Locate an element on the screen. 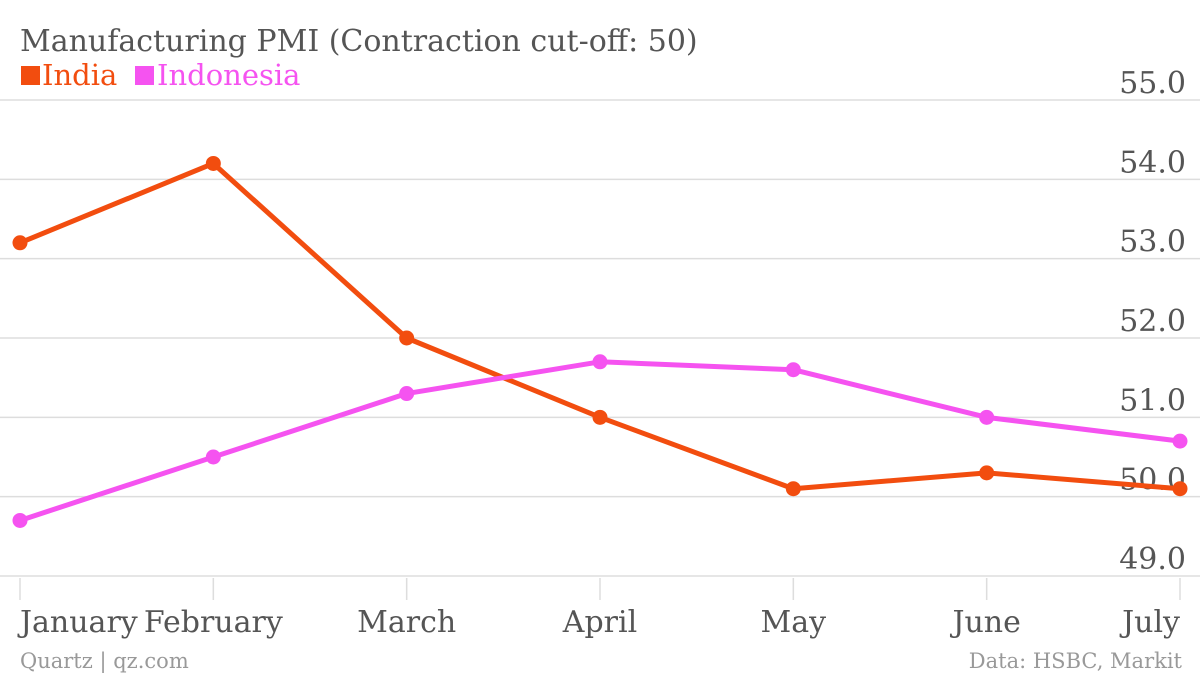 Image resolution: width=1200 pixels, height=676 pixels. y-tick-label: 49.0 is located at coordinates (1152, 559).